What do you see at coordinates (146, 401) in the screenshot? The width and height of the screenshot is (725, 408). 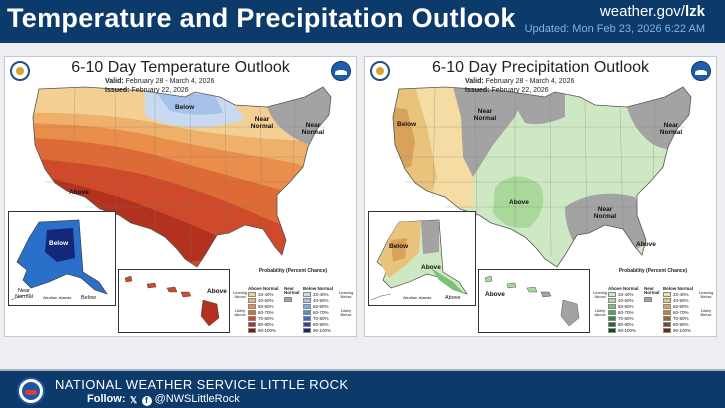 I see `facebook-icon: f` at bounding box center [146, 401].